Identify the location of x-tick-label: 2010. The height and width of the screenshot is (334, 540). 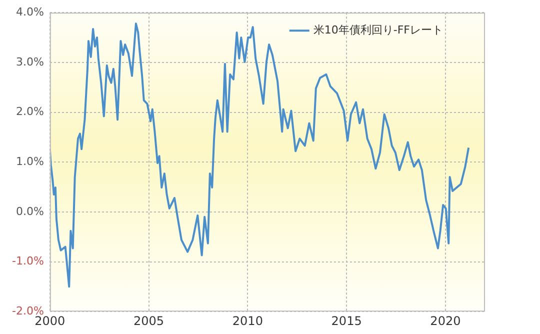
(247, 321).